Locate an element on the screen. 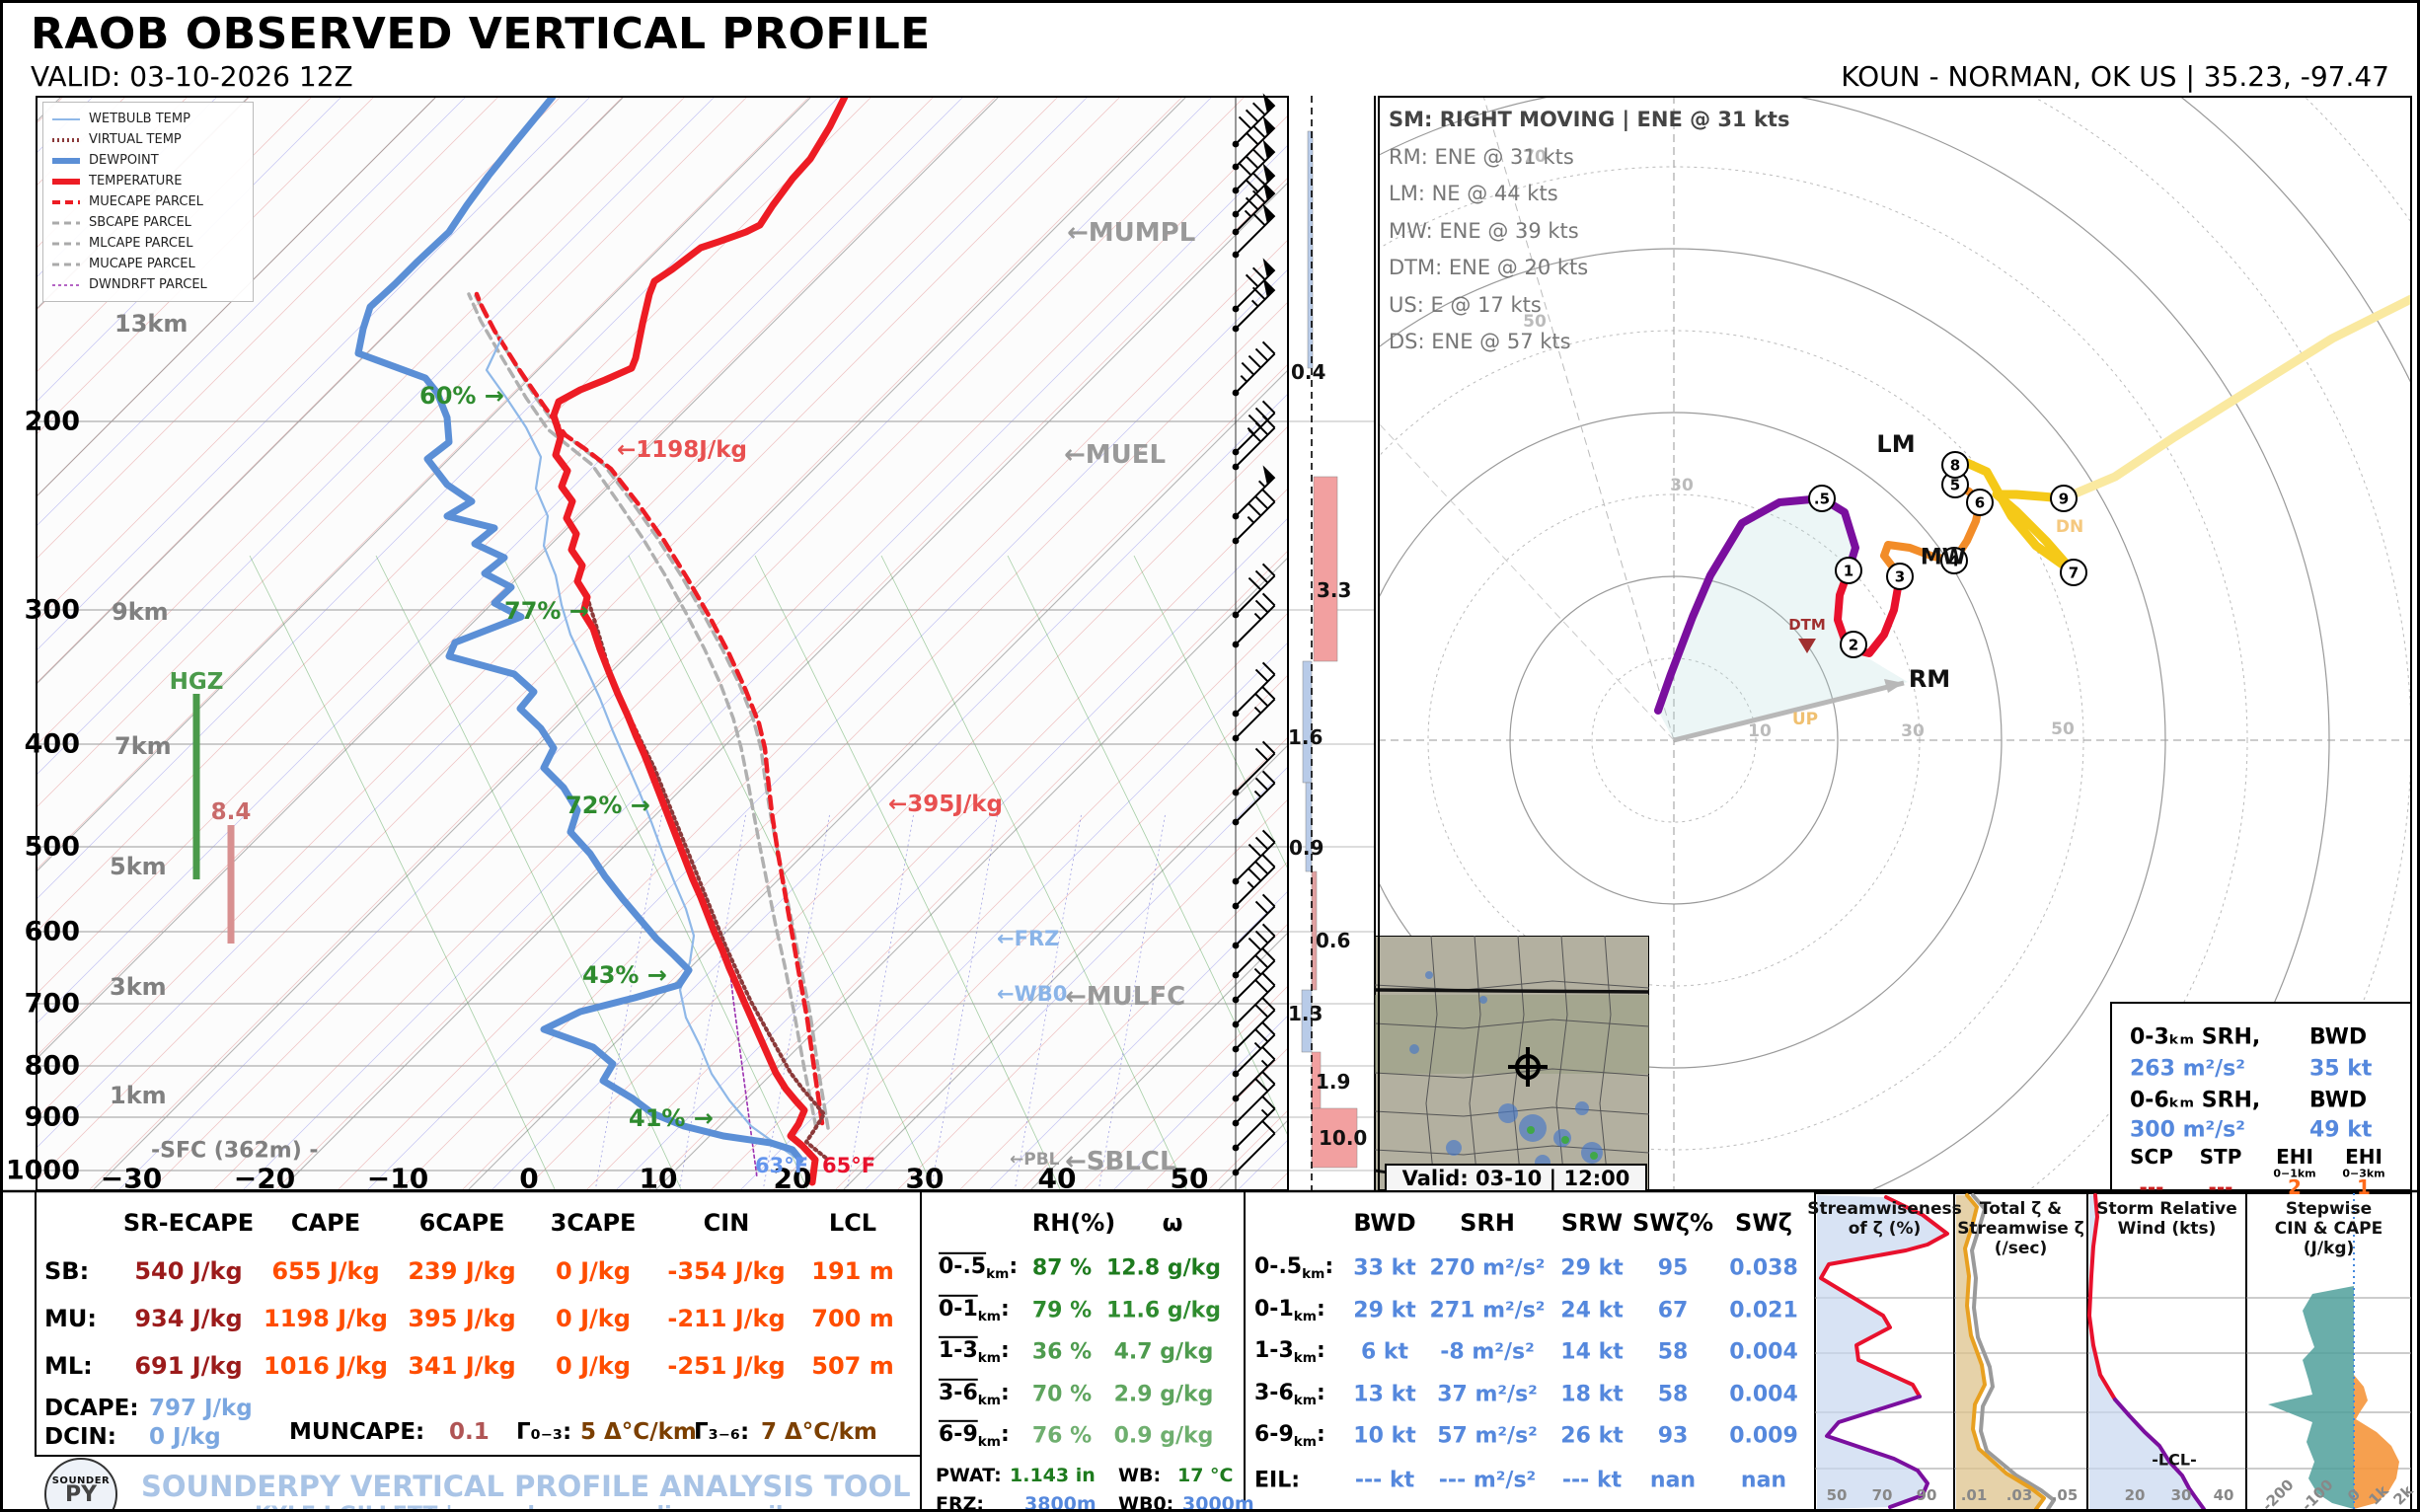 This screenshot has height=1512, width=2420. logo-text-top: SOUNDER is located at coordinates (81, 1481).